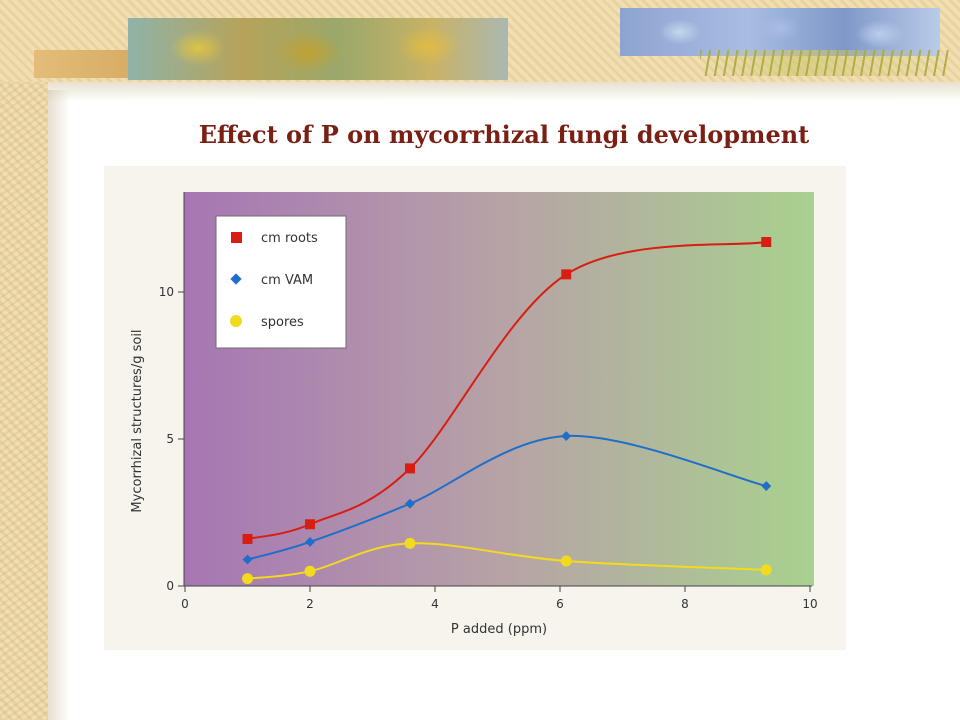 This screenshot has width=960, height=720. I want to click on banner-flower-photo, so click(780, 32).